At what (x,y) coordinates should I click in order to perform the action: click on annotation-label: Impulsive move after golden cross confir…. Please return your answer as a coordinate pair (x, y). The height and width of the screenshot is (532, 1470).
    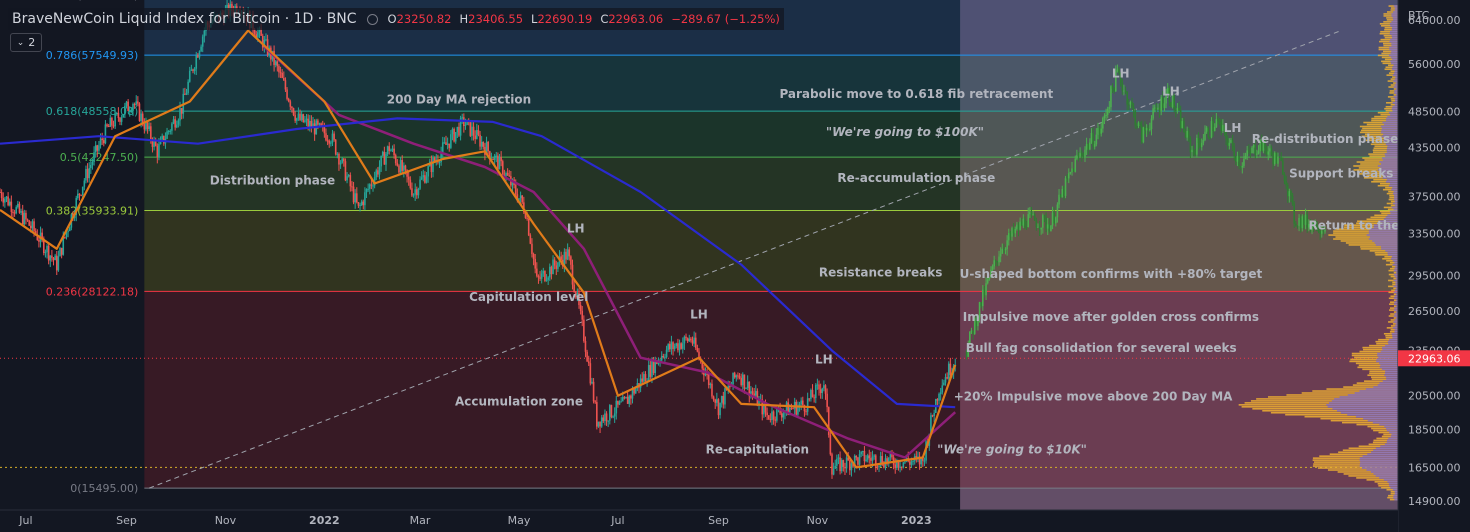
    Looking at the image, I should click on (1111, 317).